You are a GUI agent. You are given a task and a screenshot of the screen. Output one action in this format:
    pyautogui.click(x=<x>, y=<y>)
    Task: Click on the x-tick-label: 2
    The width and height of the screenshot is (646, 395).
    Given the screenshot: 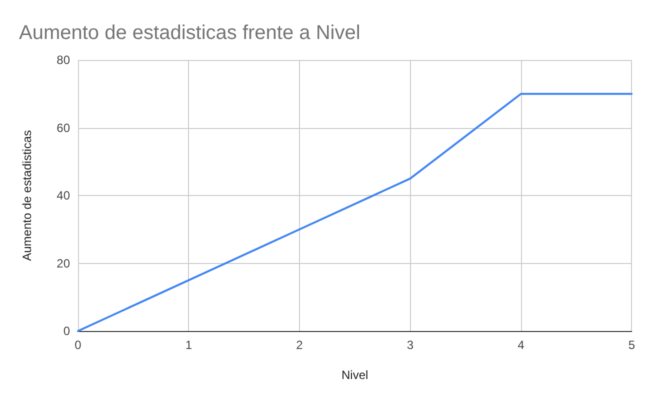 What is the action you would take?
    pyautogui.click(x=300, y=345)
    